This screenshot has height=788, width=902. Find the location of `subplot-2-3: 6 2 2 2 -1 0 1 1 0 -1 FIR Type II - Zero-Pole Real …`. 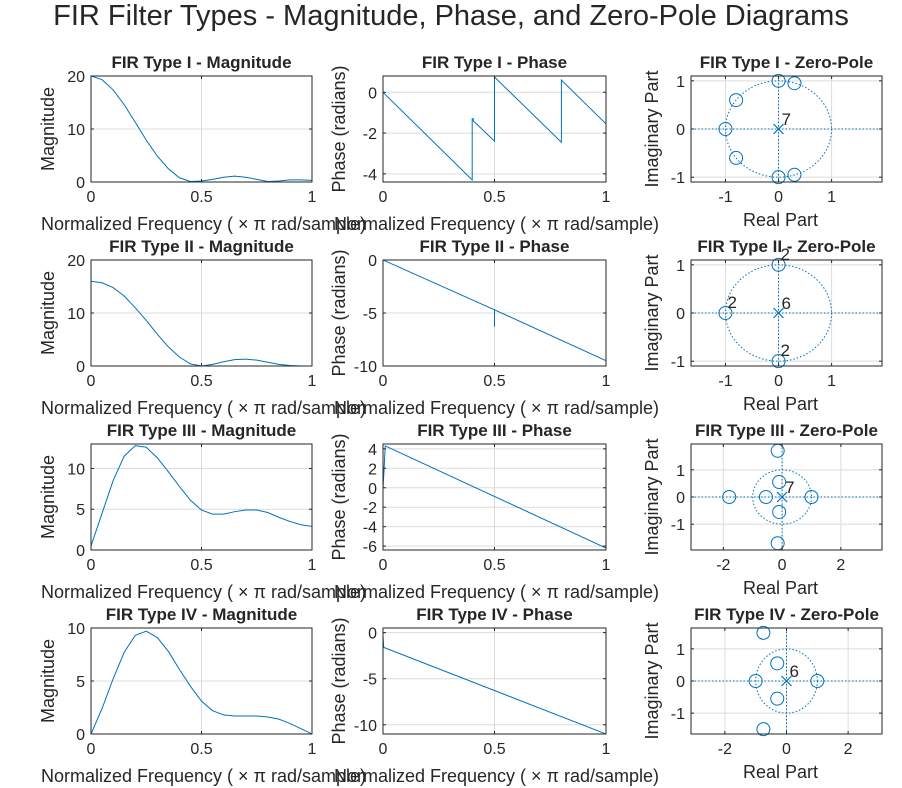

subplot-2-3: 6 2 2 2 -1 0 1 1 0 -1 FIR Type II - Zero-Pole Real … is located at coordinates (762, 325).